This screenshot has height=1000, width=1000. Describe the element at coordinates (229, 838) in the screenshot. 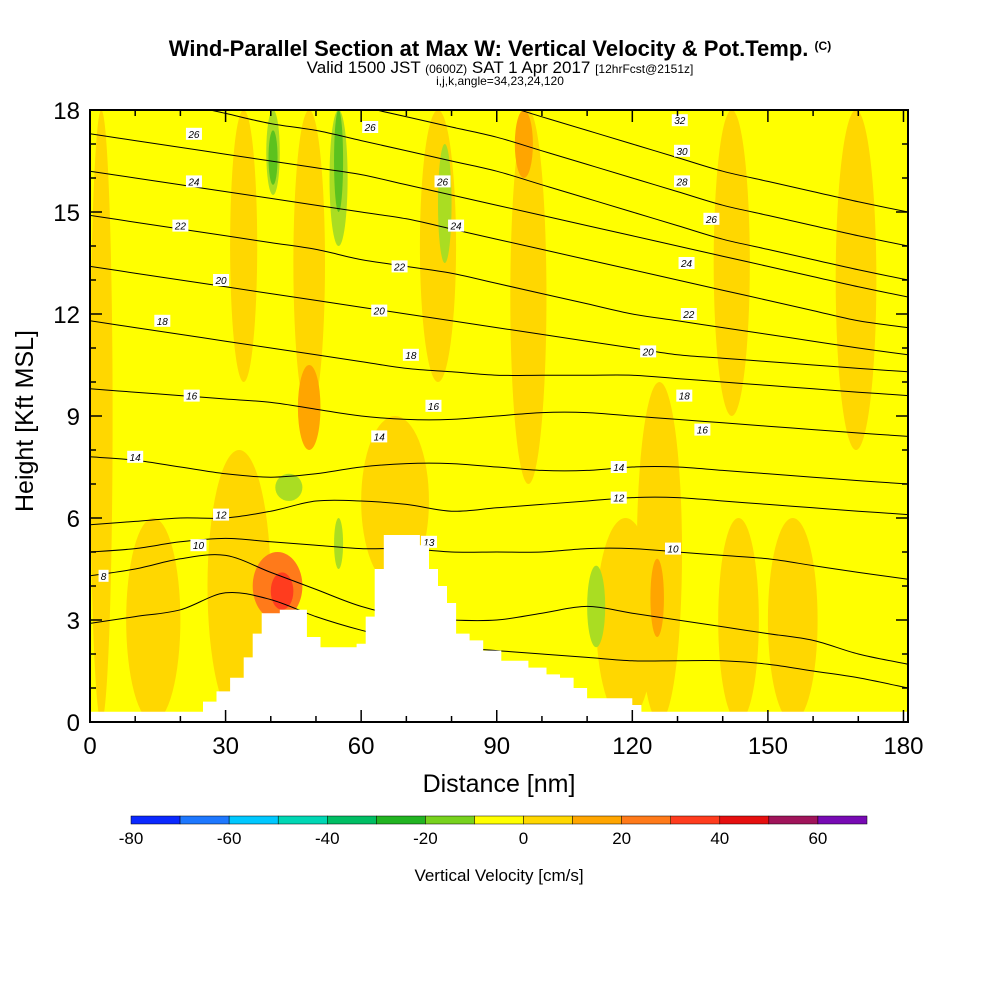

I see `colorbar-tick-label: -60` at that location.